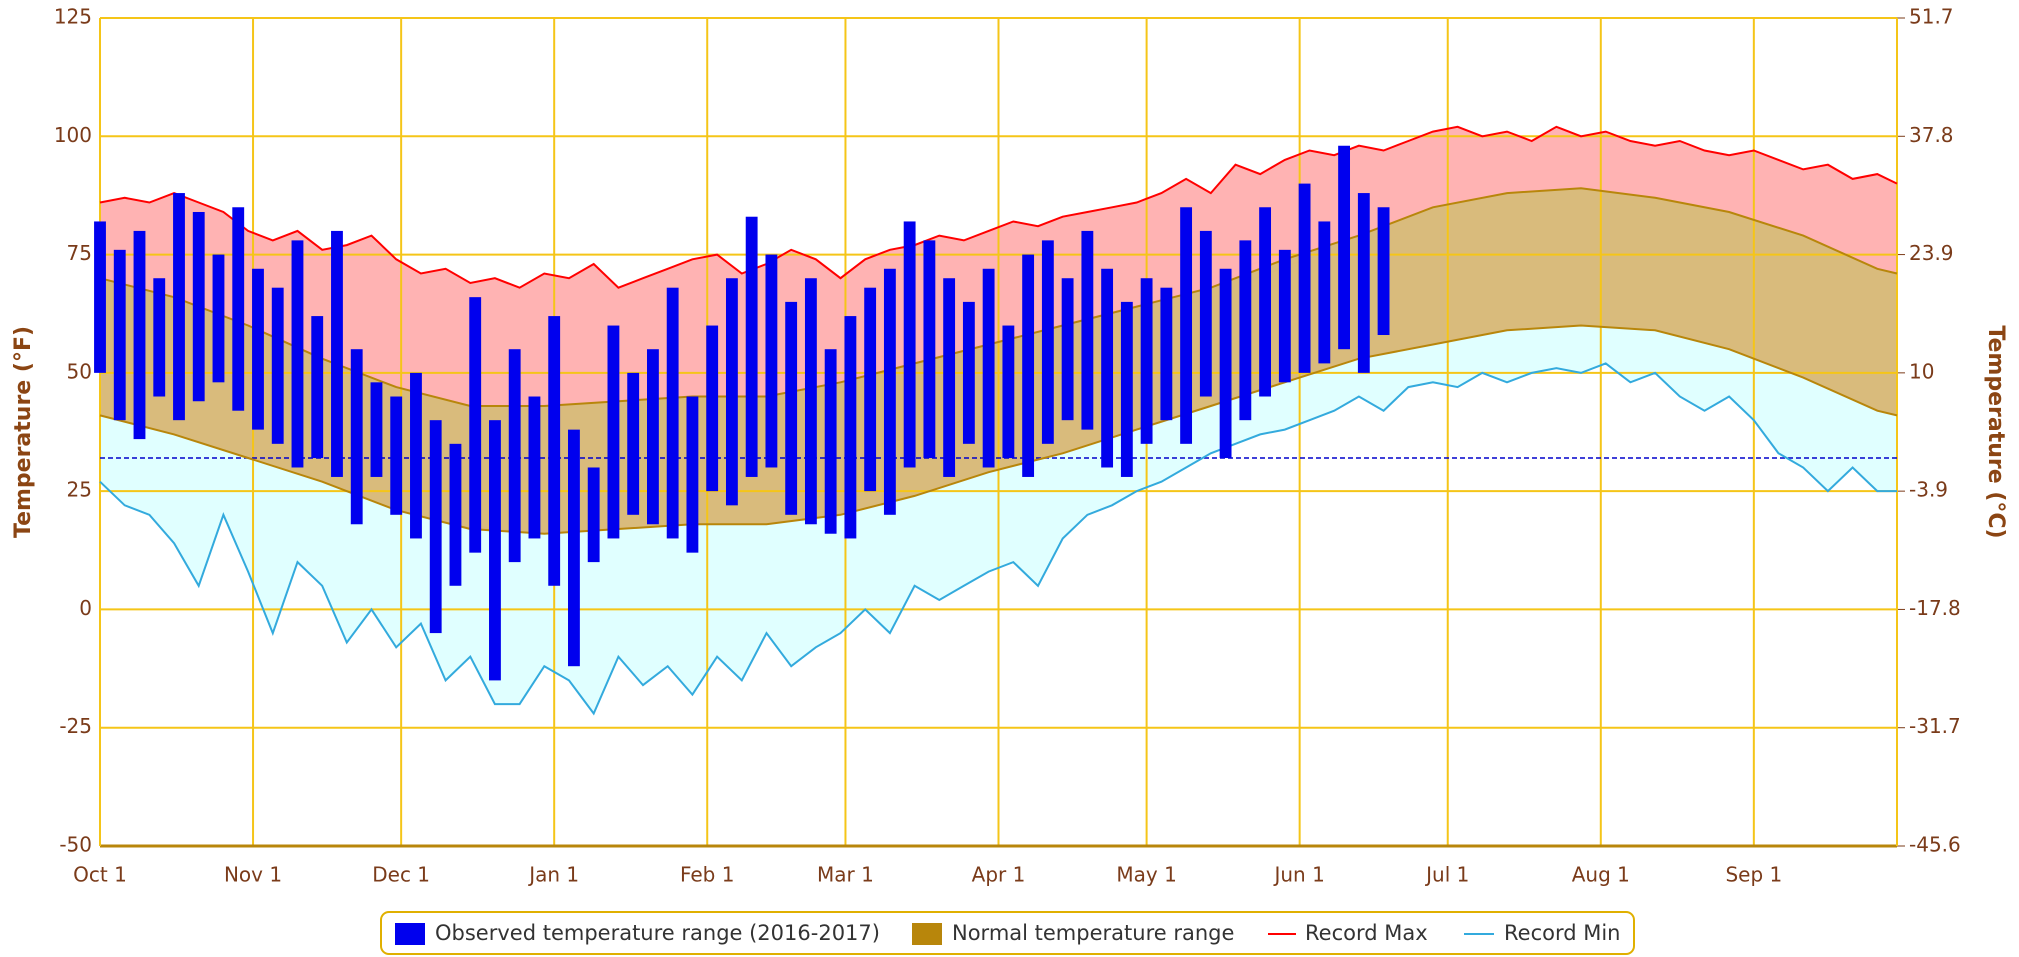  Describe the element at coordinates (85, 608) in the screenshot. I see `y-tick-label: 0` at that location.